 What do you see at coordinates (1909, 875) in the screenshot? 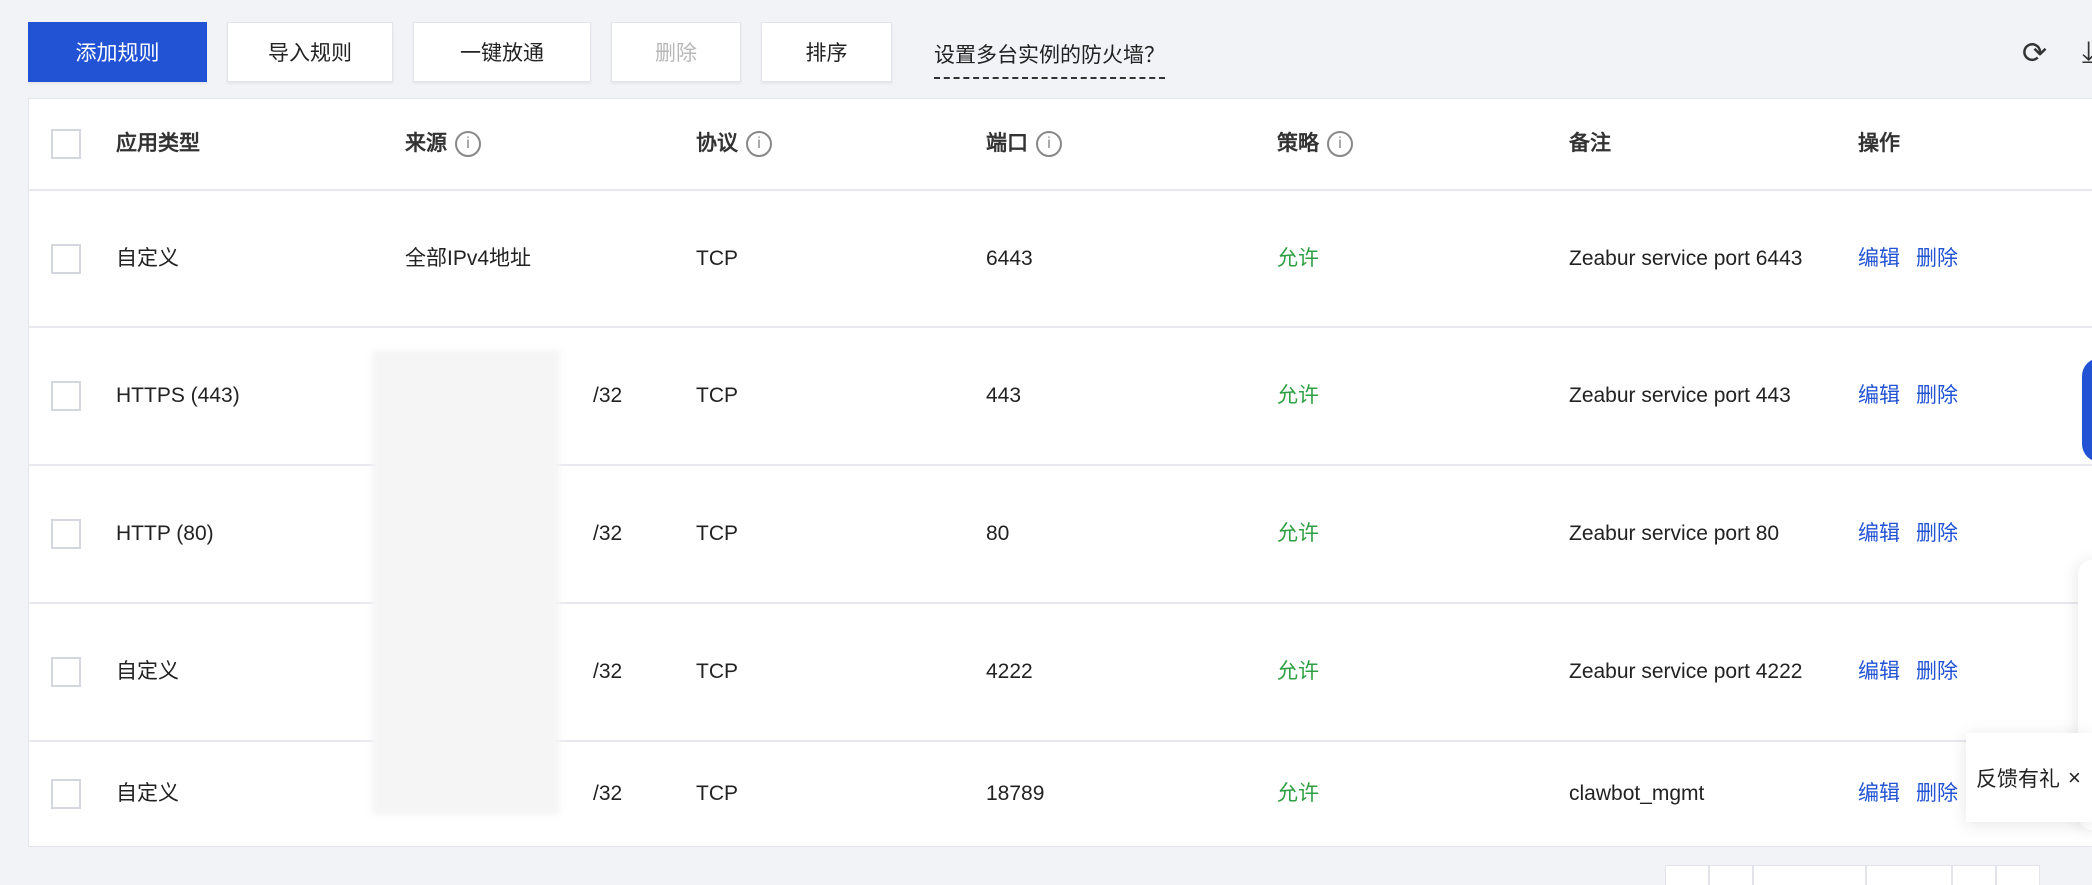
I see `page-input` at bounding box center [1909, 875].